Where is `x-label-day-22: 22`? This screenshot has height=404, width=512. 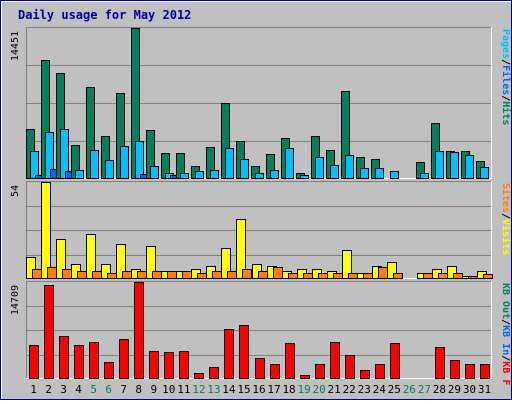 x-label-day-22: 22 is located at coordinates (349, 389).